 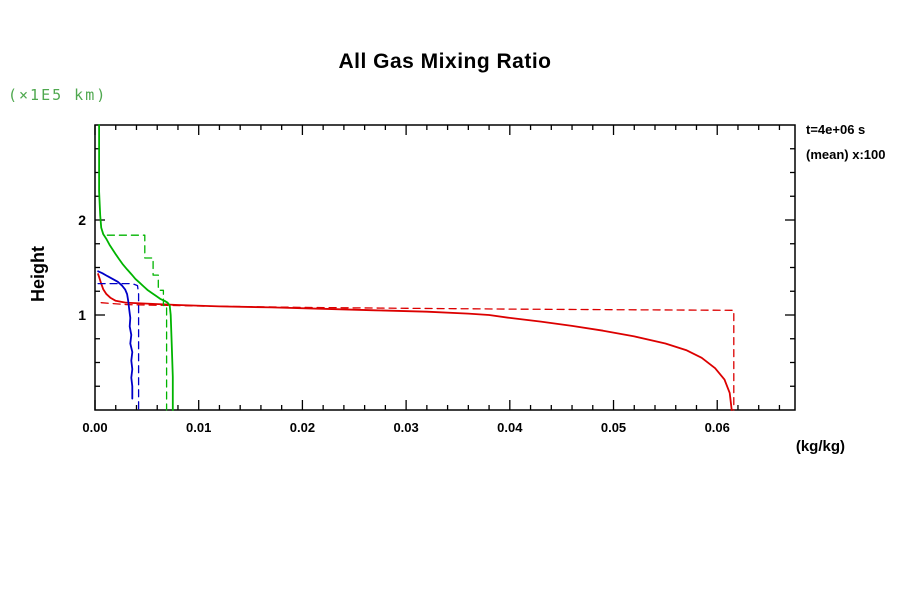 I want to click on y-tick-label: 1, so click(x=82, y=315).